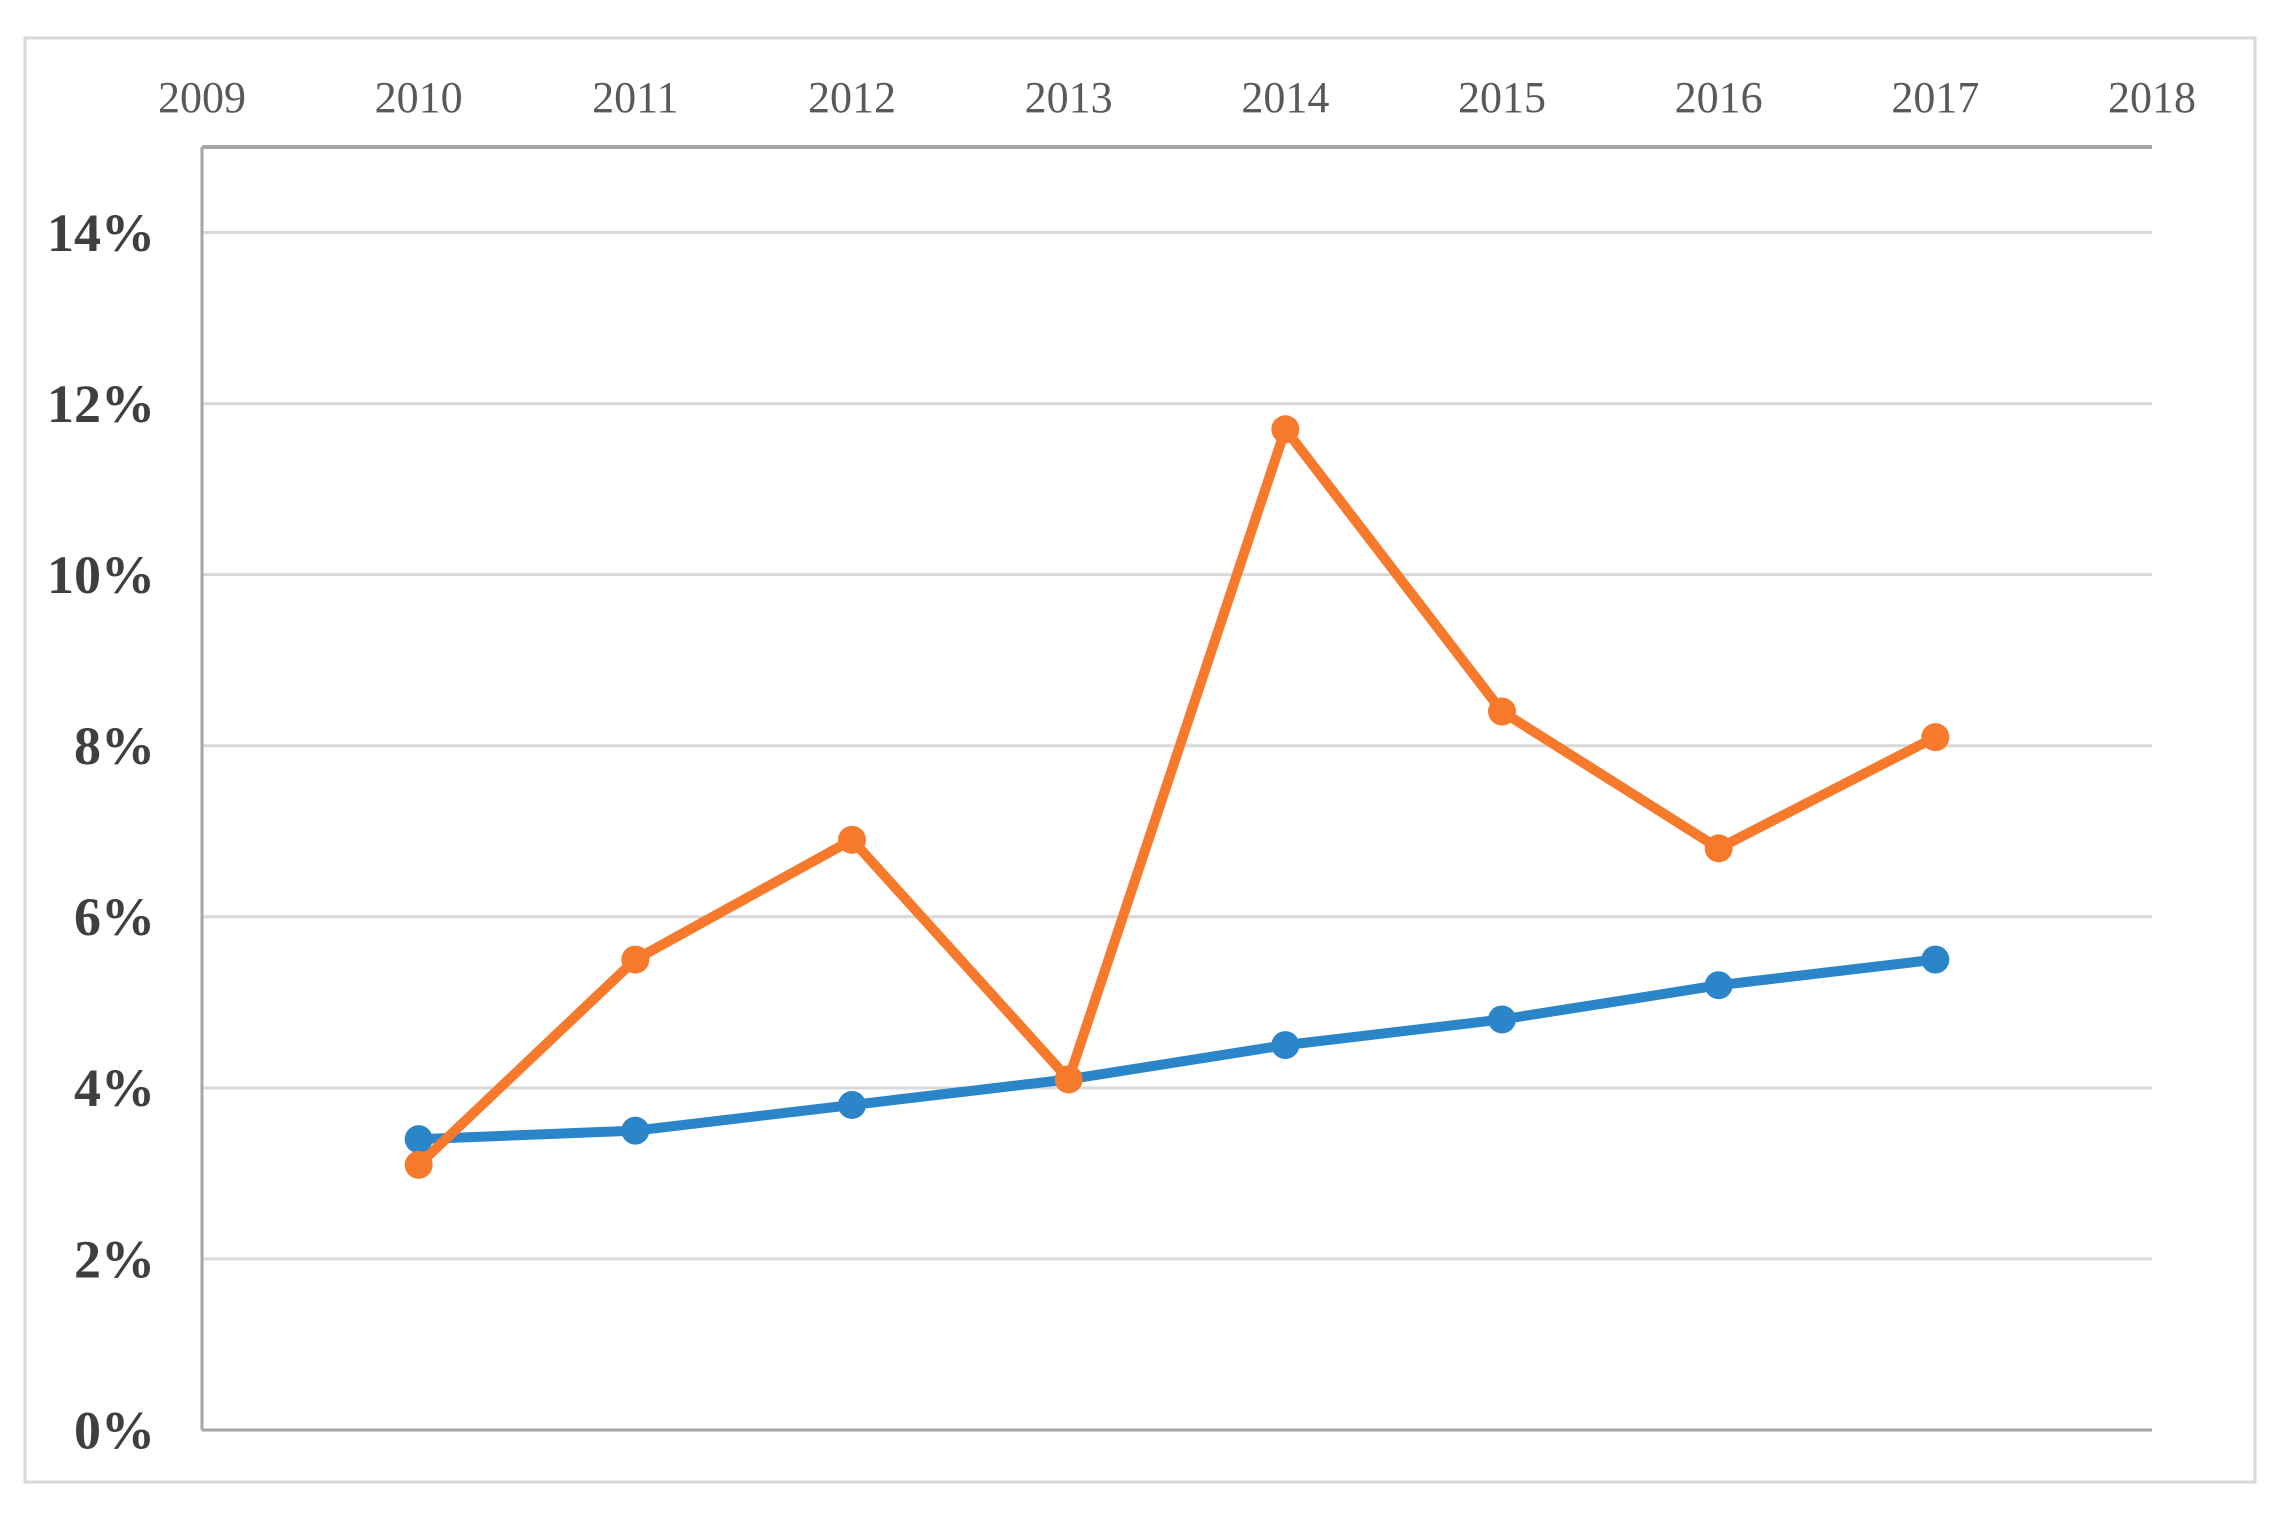 This screenshot has width=2284, height=1531. I want to click on x-axis-label: 2012, so click(852, 97).